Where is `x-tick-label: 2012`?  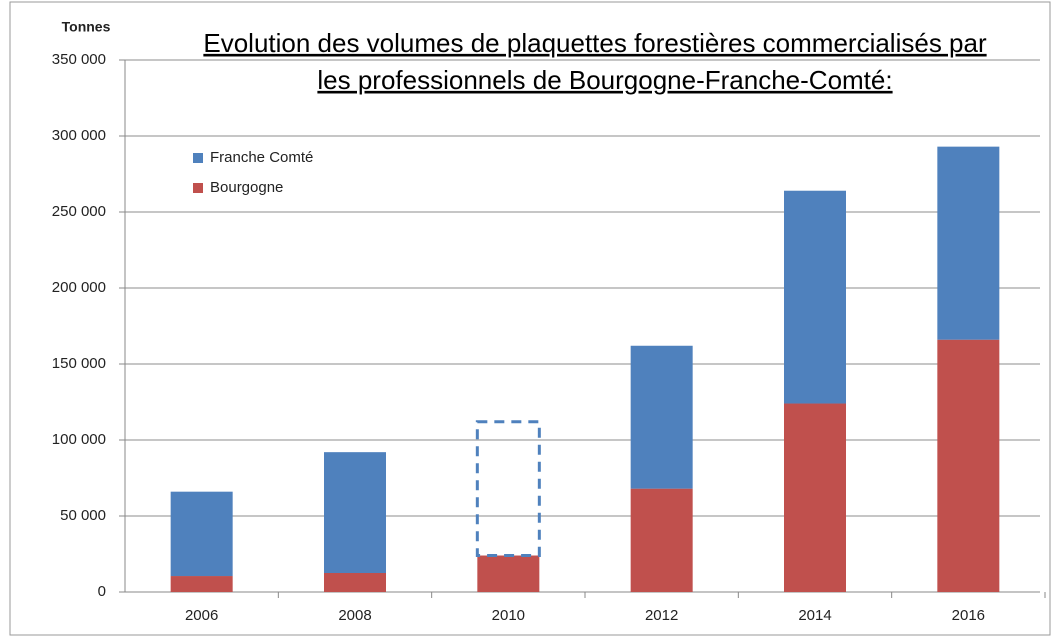
x-tick-label: 2012 is located at coordinates (661, 615).